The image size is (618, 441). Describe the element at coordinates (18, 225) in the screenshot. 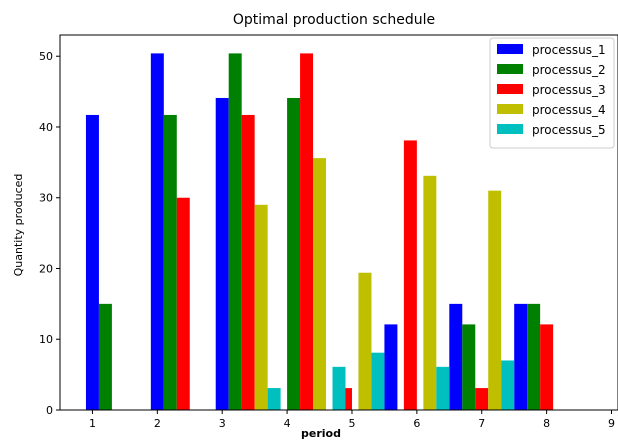

I see `y-axis-label: Quantity produced` at that location.